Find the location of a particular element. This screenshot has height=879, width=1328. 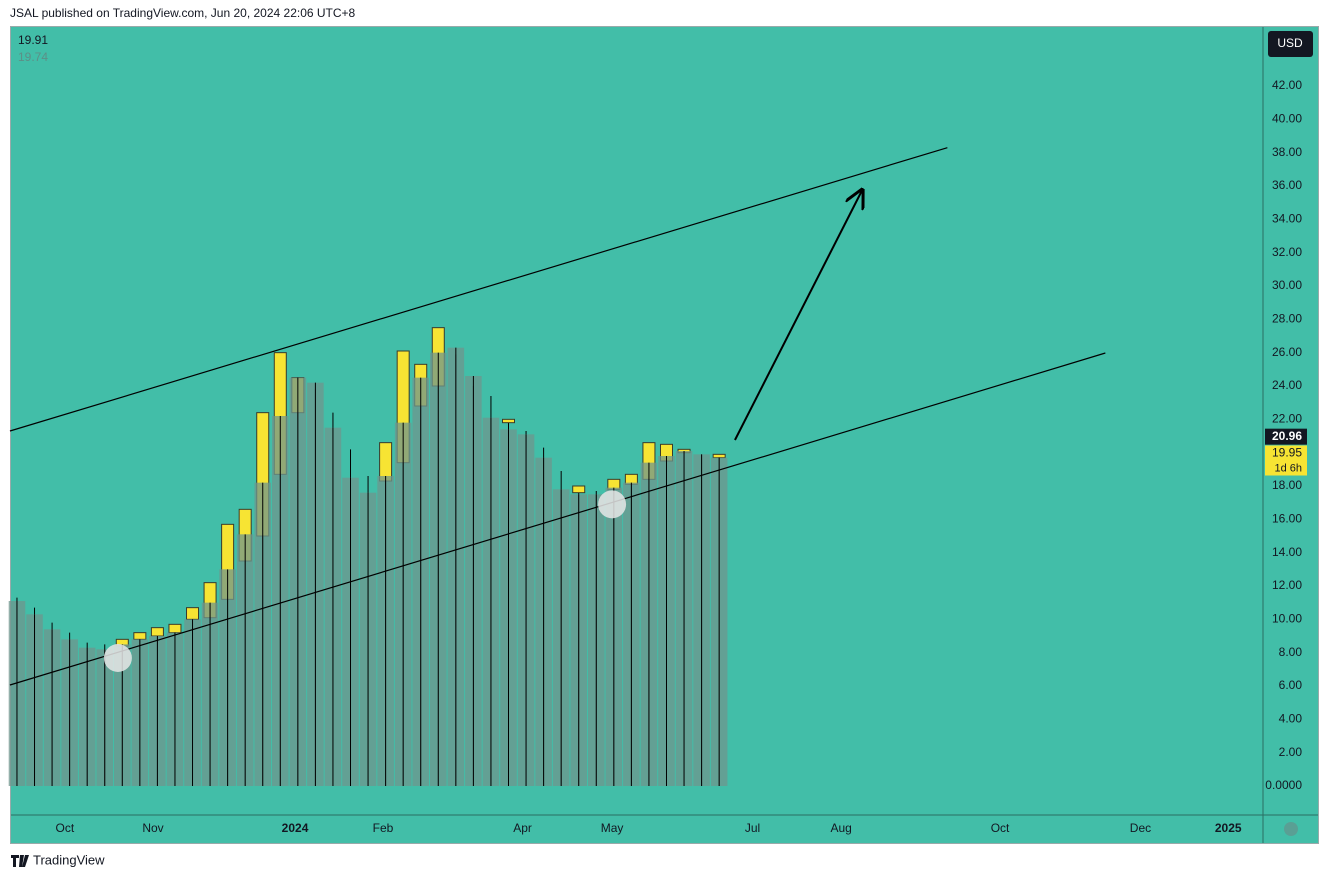

y-tick-label: 26.00 is located at coordinates (1287, 352).